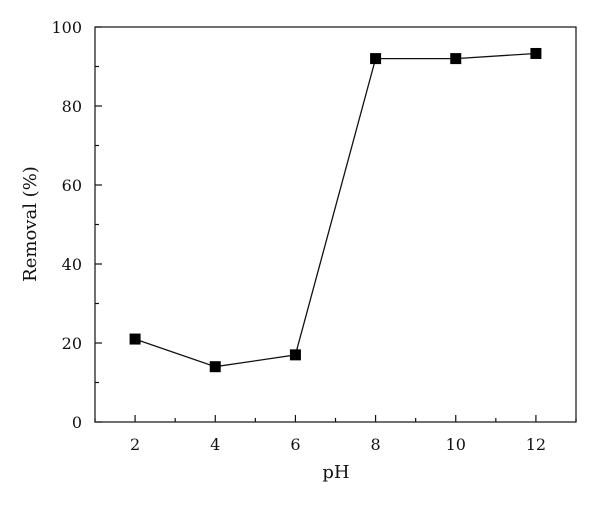 Image resolution: width=600 pixels, height=507 pixels. I want to click on y-tick-label: 20, so click(72, 343).